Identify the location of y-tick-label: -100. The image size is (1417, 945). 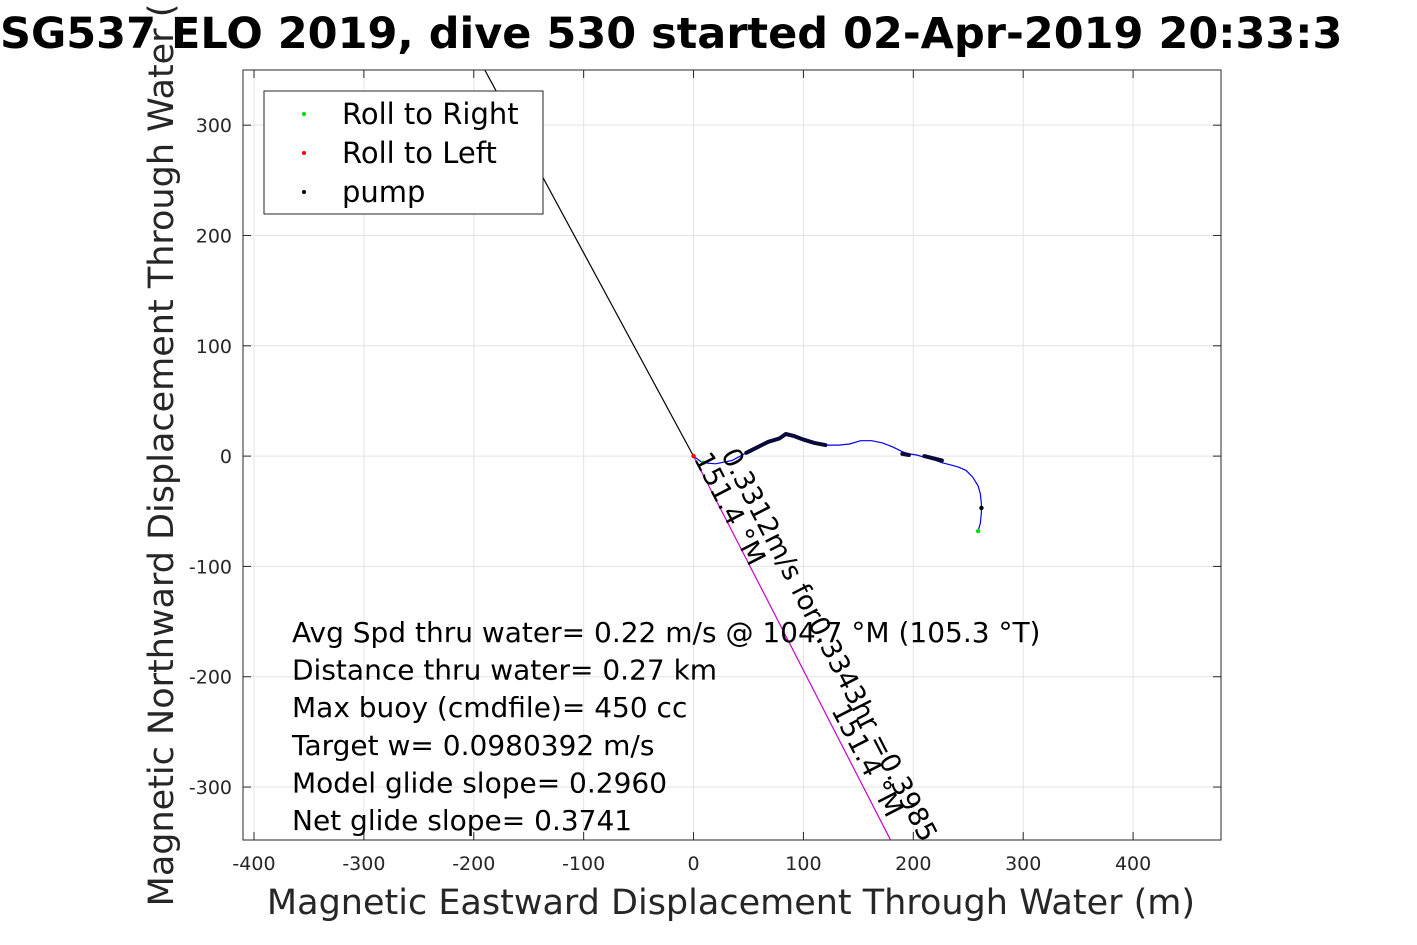
(210, 567).